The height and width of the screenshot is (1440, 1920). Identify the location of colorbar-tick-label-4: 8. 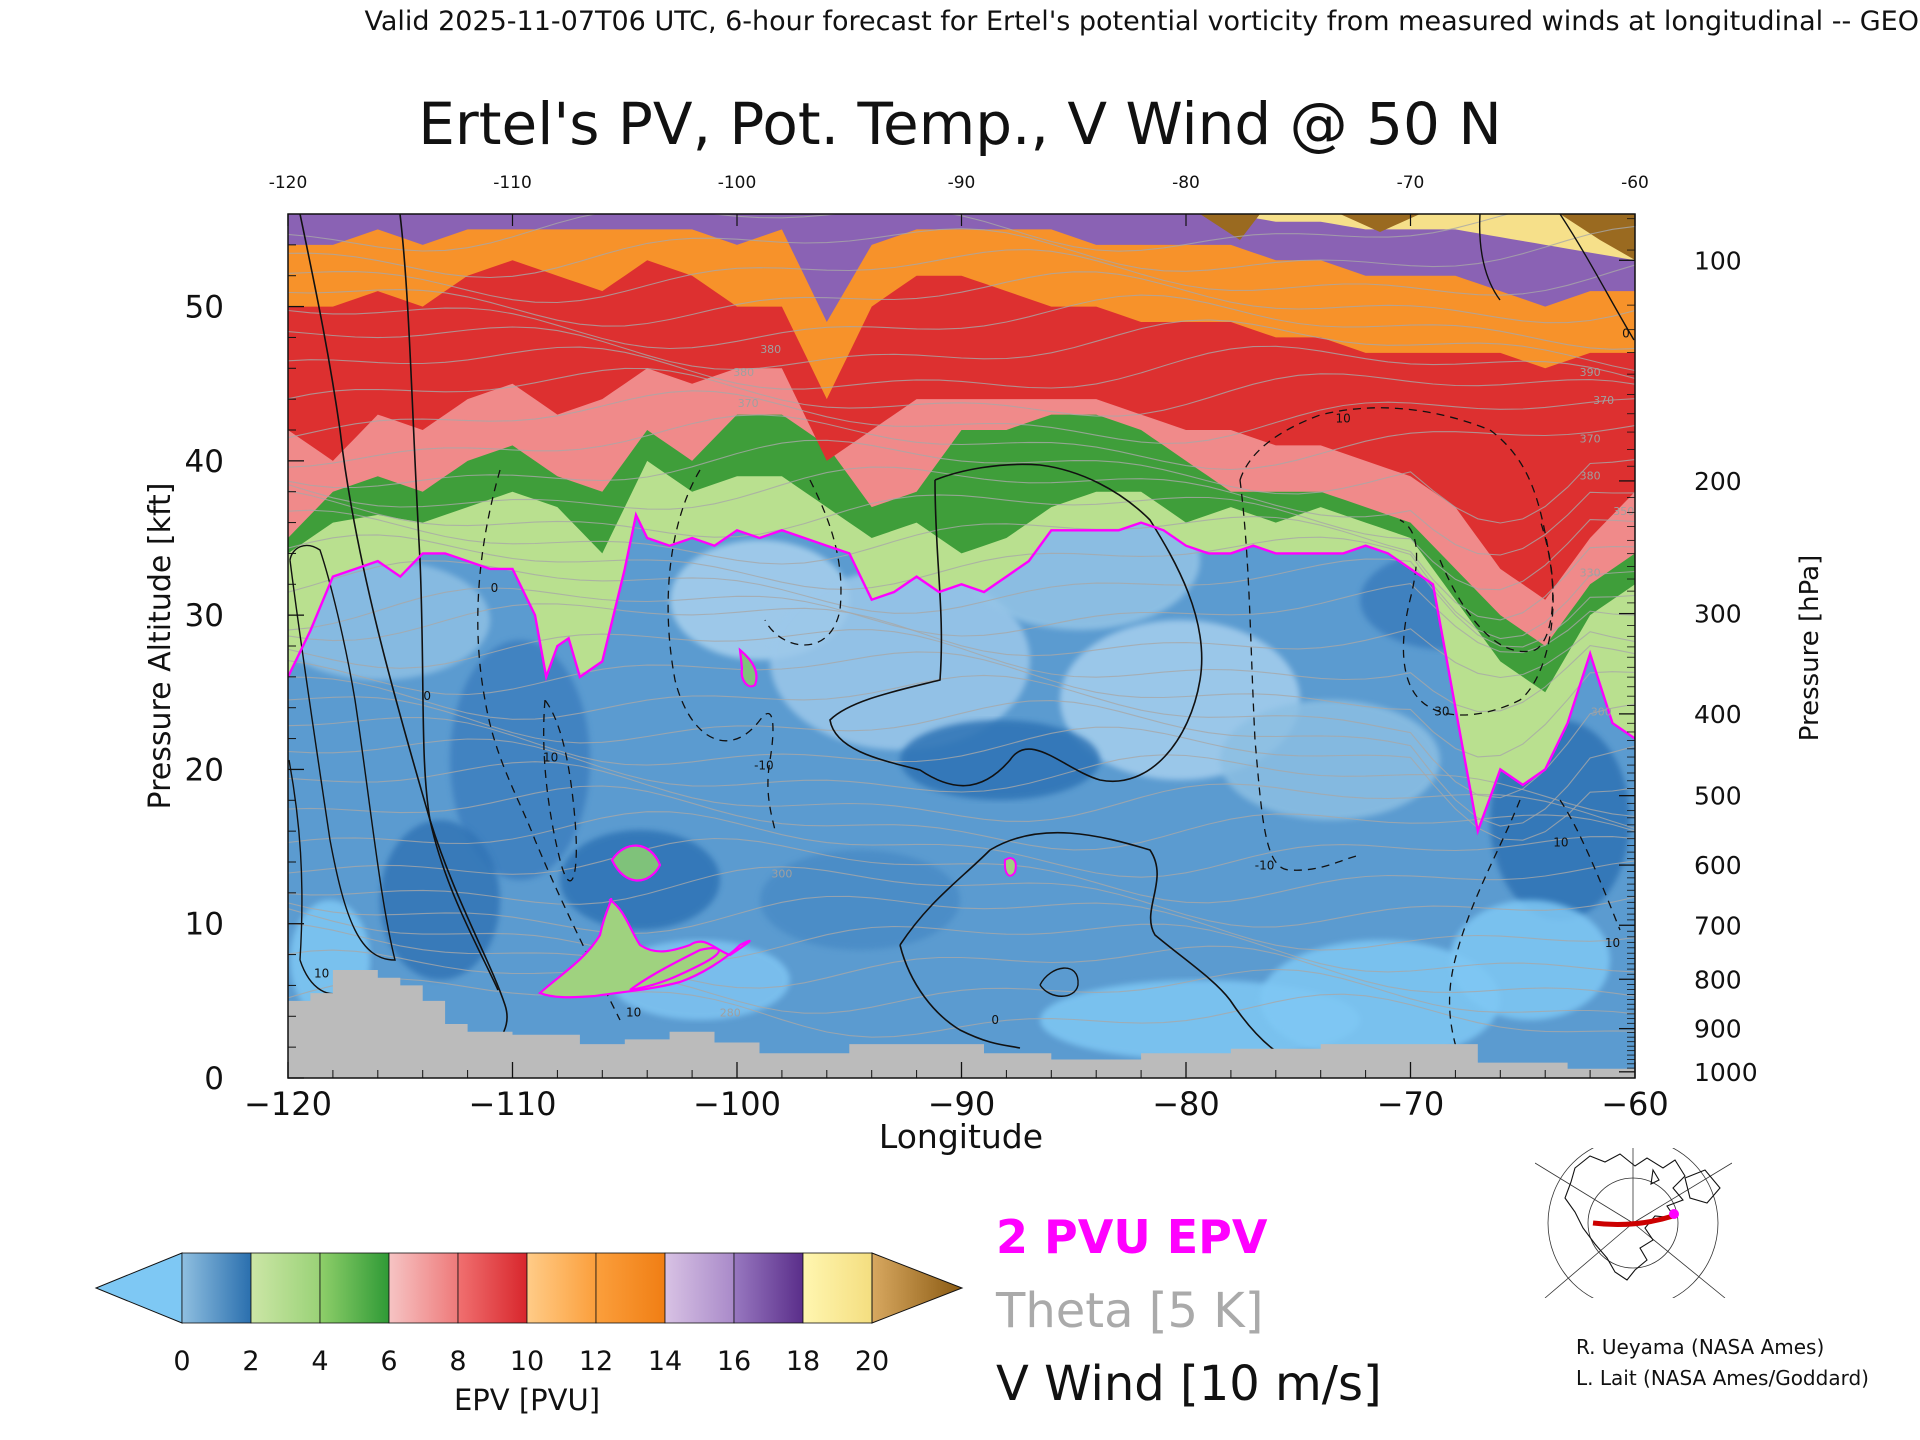
(457, 1361).